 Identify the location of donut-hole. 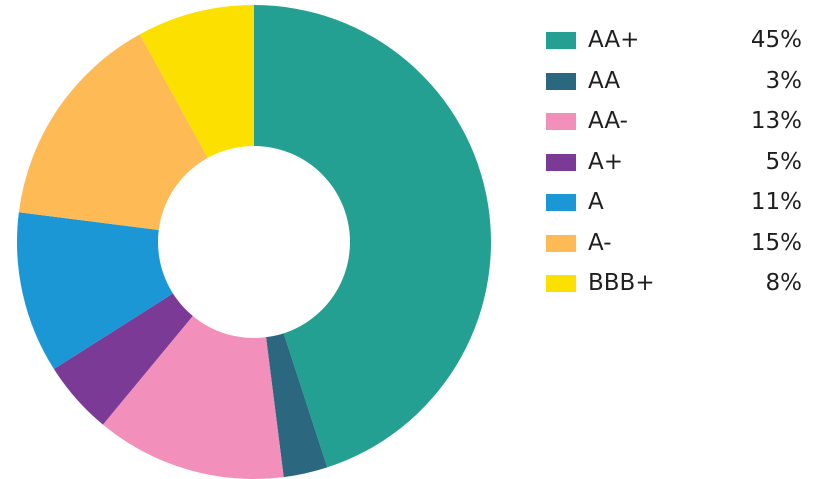
(254, 242).